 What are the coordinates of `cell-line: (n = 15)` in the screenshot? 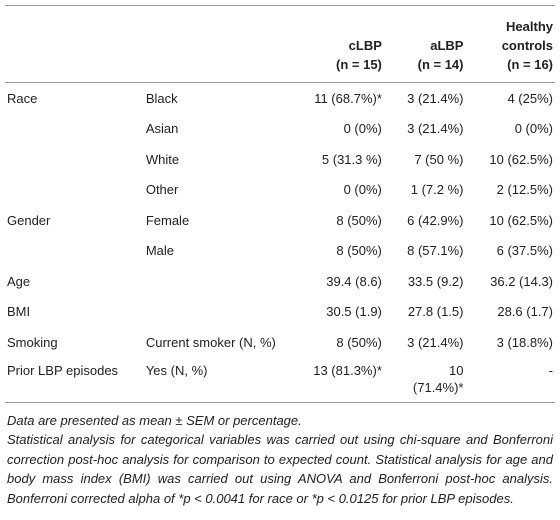 It's located at (359, 64).